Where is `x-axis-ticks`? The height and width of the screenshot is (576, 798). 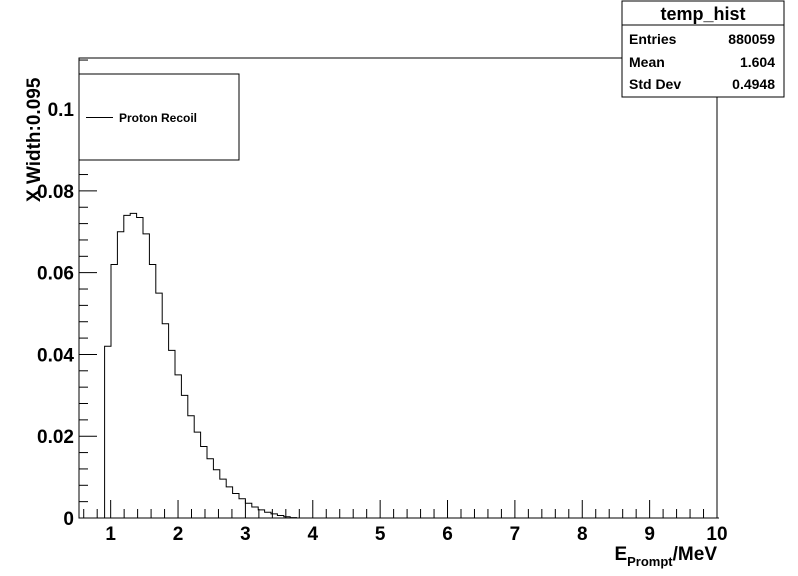 x-axis-ticks is located at coordinates (400, 509).